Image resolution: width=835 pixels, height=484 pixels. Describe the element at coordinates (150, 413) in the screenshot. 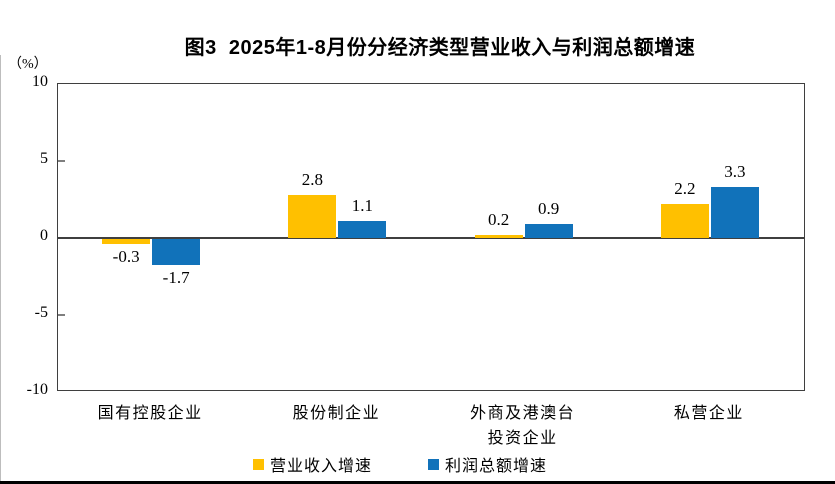

I see `x-category-label: 国有控股企业` at that location.